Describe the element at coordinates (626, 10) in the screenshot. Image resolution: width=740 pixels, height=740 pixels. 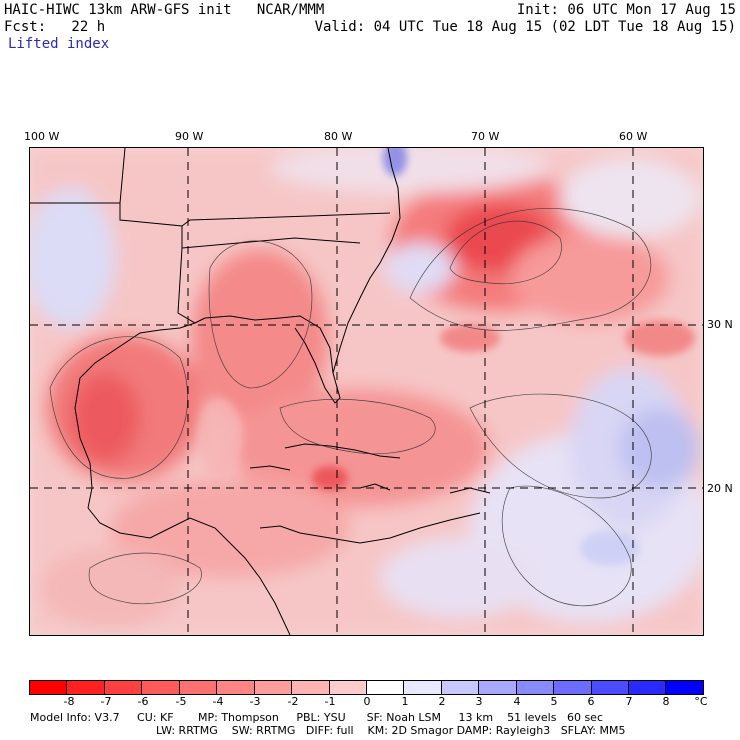
I see `init-time: Init: 06 UTC Mon 17 Aug 15` at that location.